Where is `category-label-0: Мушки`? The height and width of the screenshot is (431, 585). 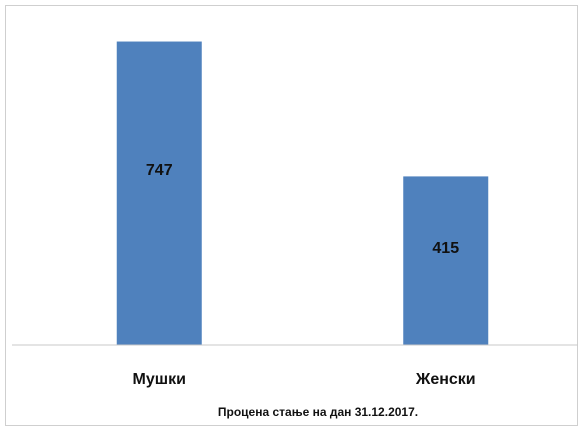 category-label-0: Мушки is located at coordinates (159, 379).